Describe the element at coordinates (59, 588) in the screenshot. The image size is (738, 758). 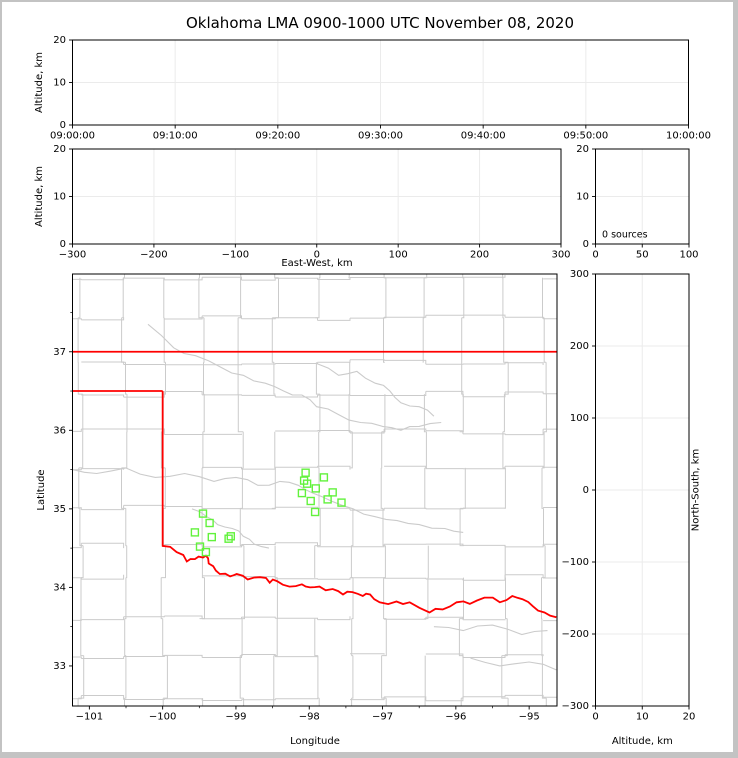
I see `tick-label: 34` at that location.